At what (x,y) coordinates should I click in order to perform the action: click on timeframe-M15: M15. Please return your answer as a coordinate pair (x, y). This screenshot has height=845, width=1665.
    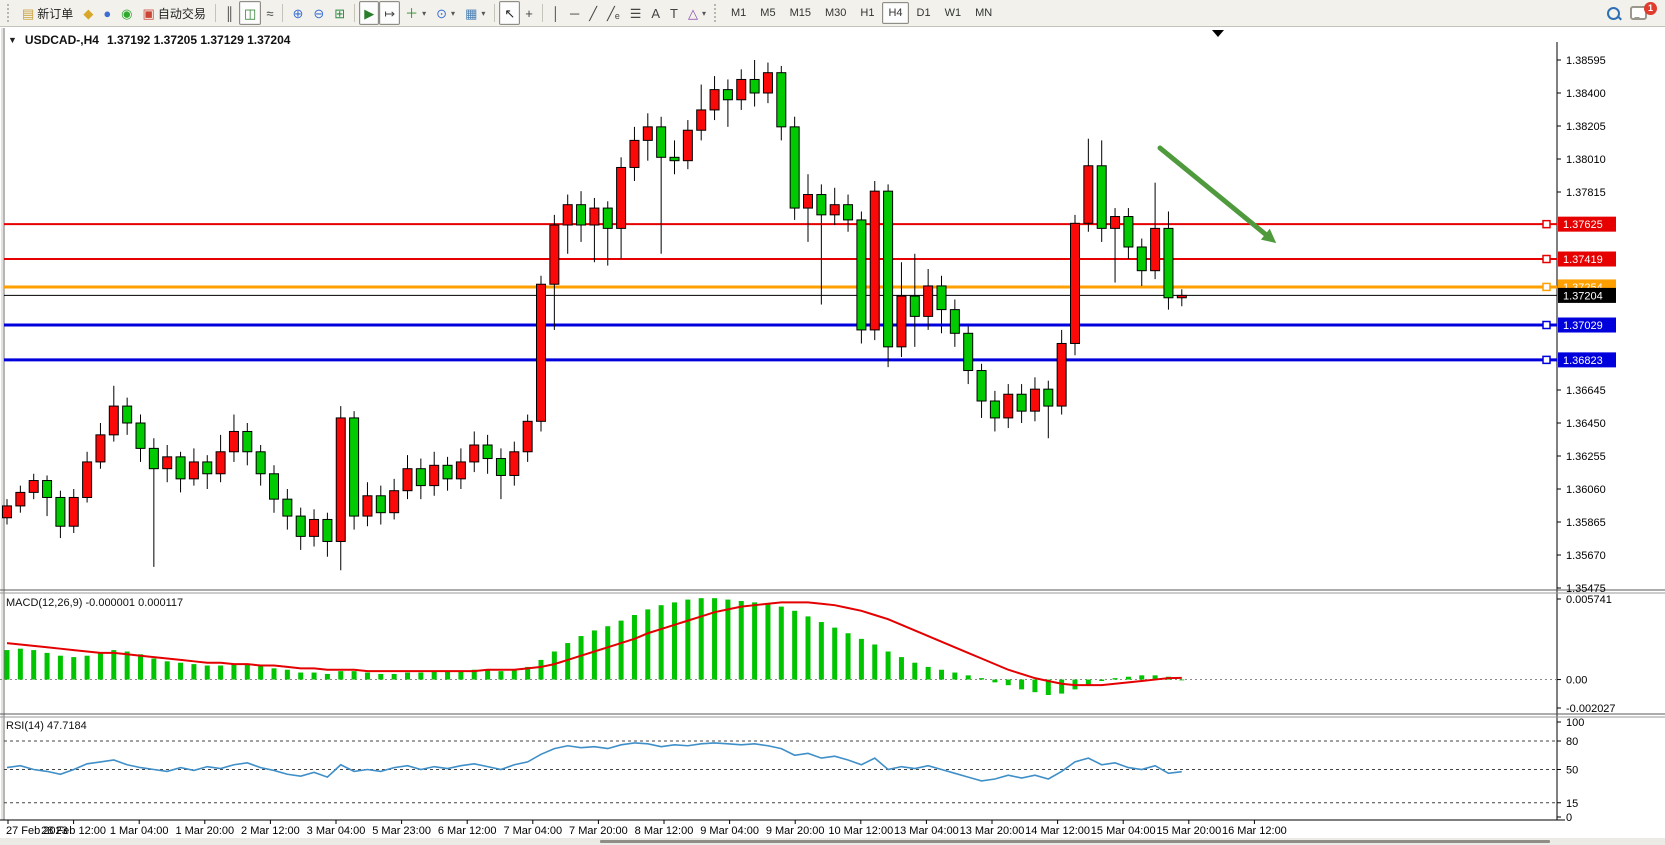
    Looking at the image, I should click on (800, 13).